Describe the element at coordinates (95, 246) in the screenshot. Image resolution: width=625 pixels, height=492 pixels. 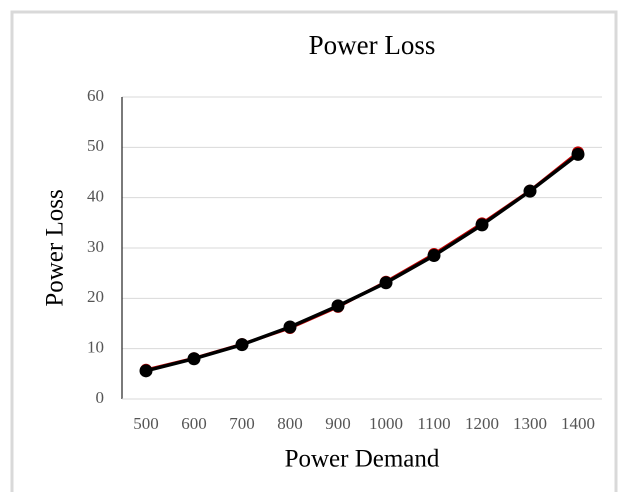
I see `y-tick-label: 30` at that location.